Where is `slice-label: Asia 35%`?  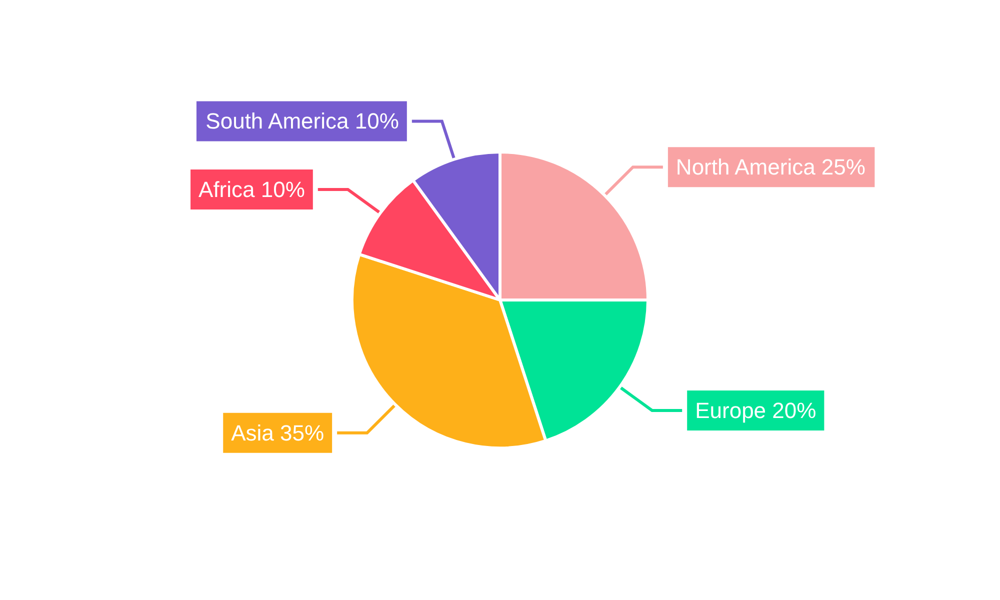 slice-label: Asia 35% is located at coordinates (277, 433).